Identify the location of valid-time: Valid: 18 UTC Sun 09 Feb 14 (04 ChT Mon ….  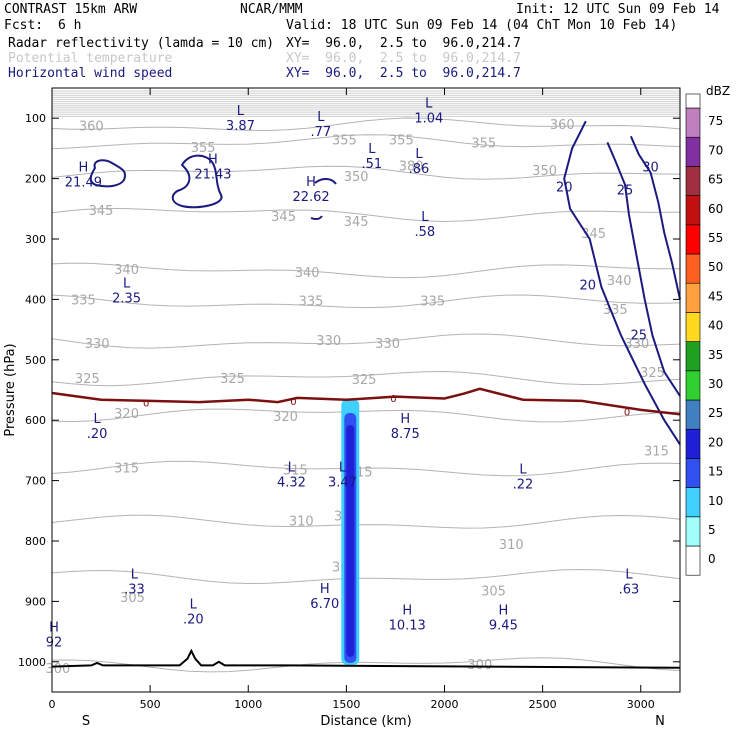
(482, 25).